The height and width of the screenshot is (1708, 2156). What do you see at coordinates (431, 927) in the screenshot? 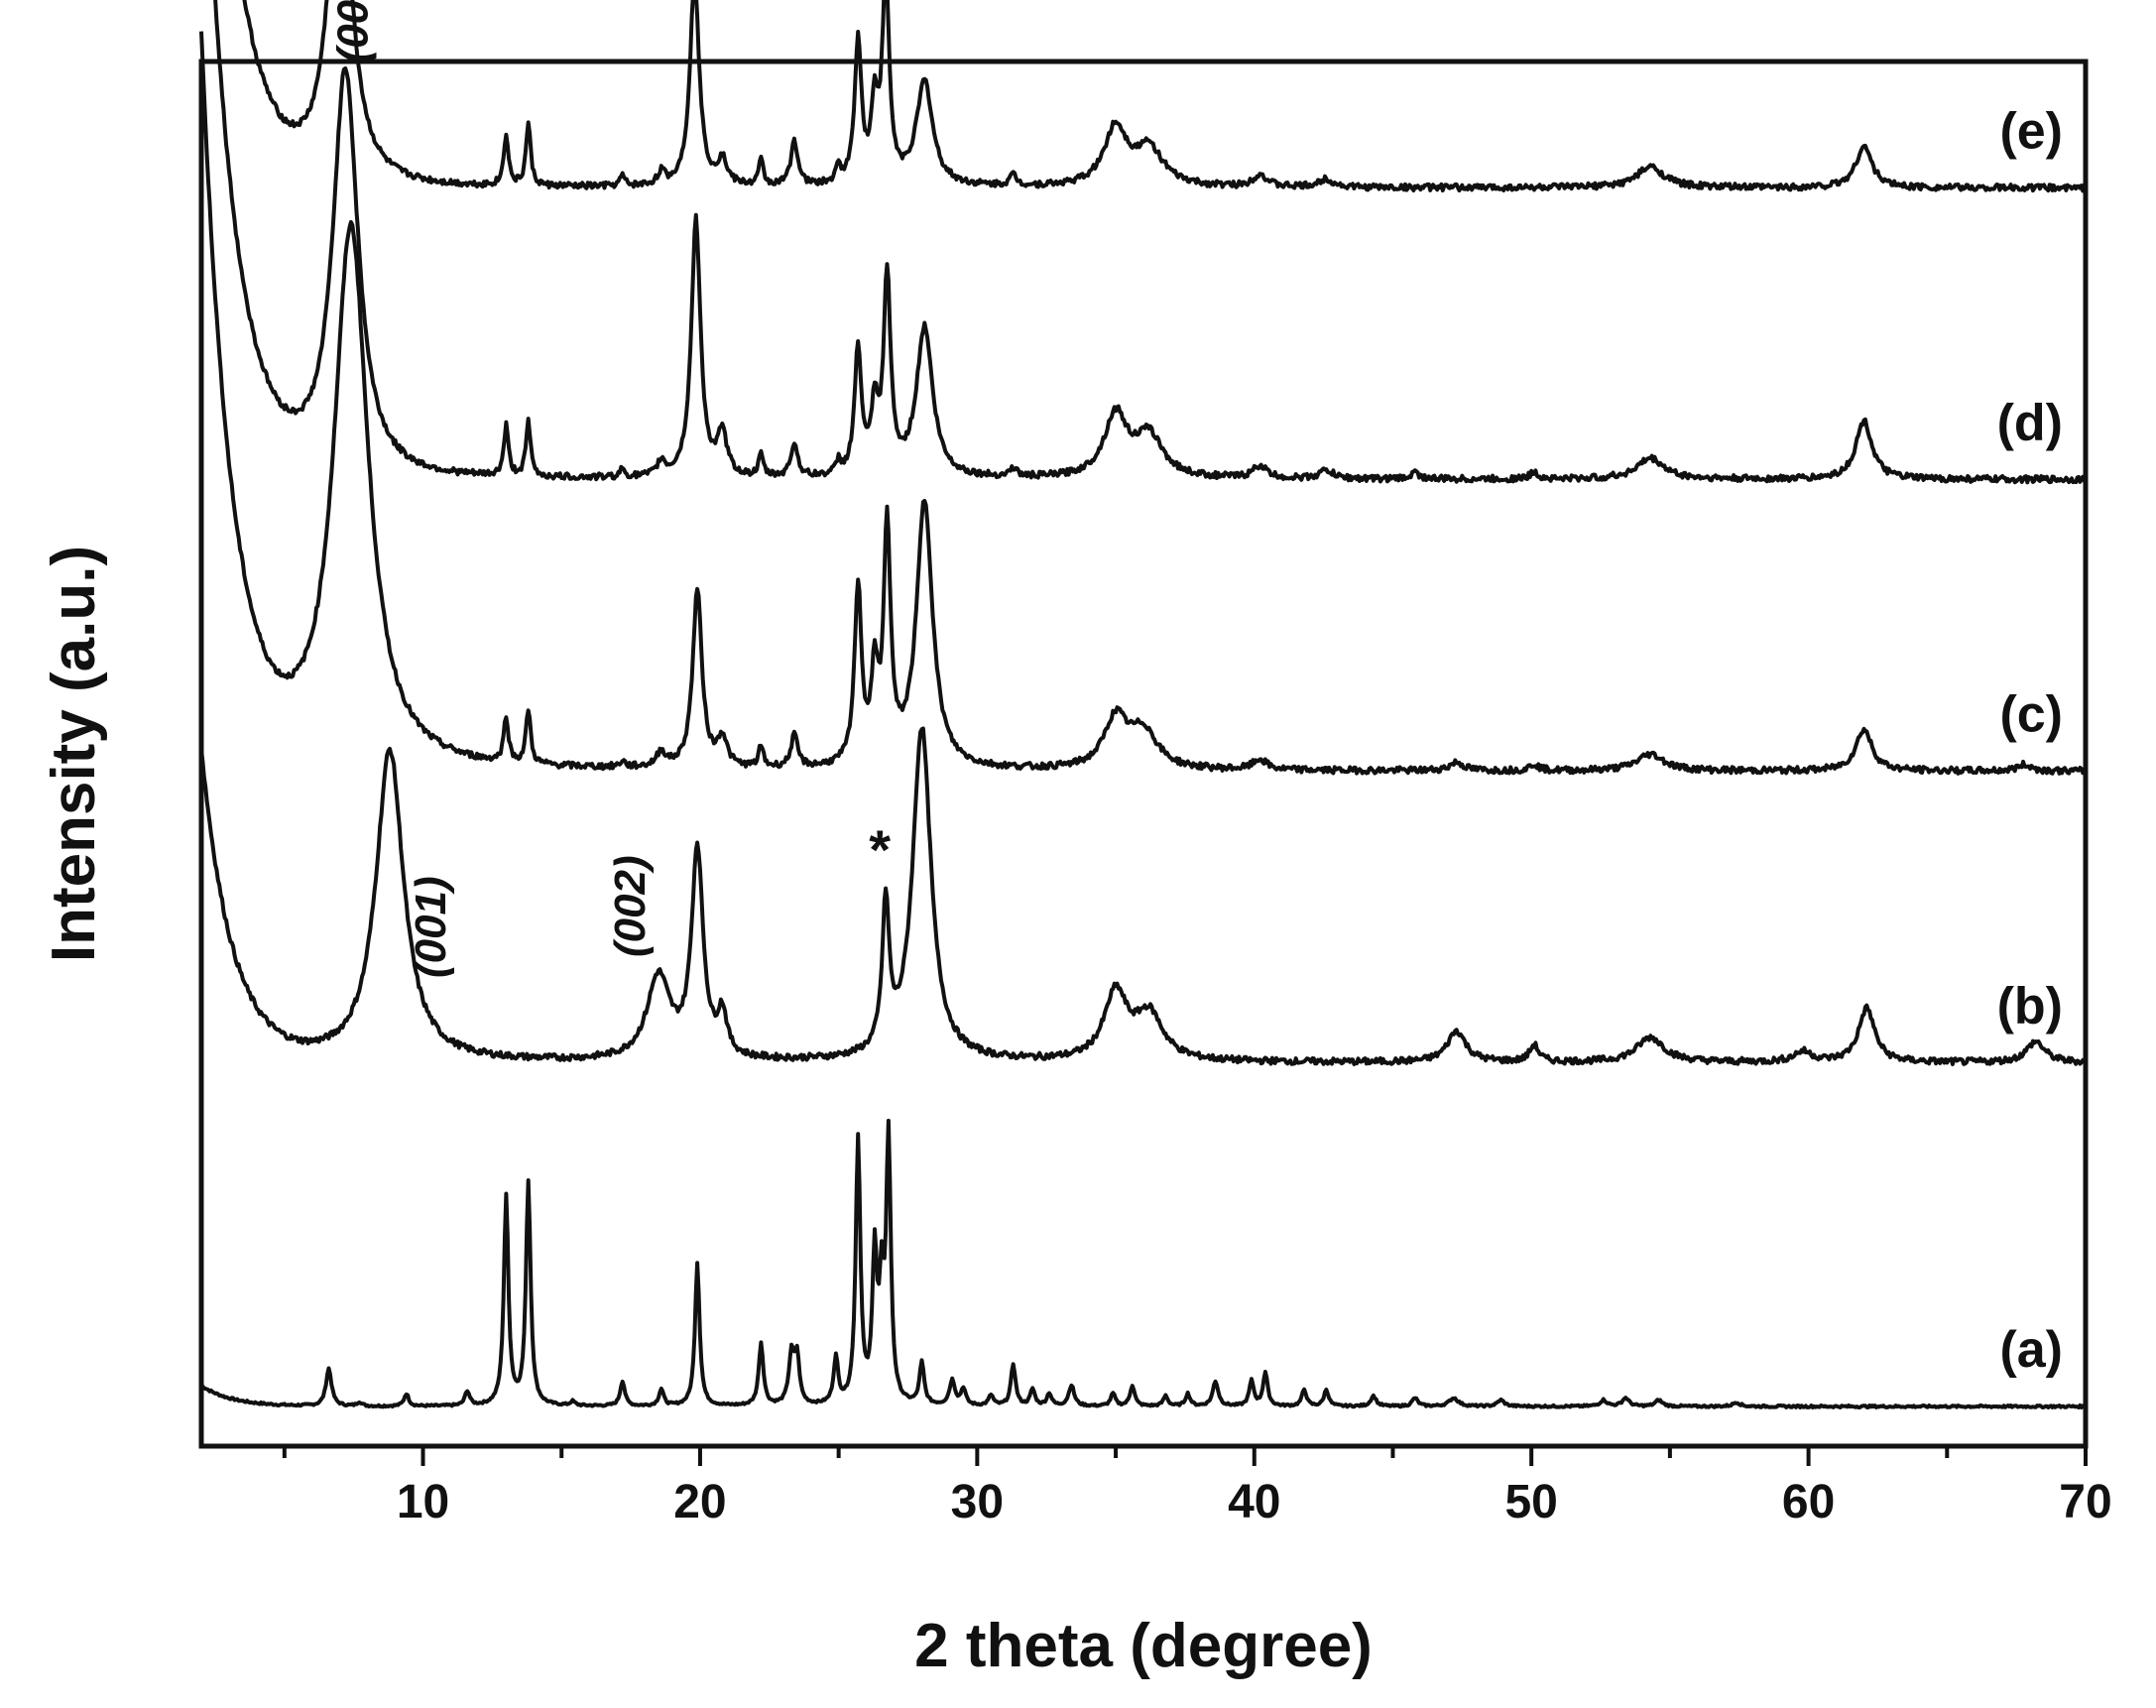
I see `annotation-2: (001)` at bounding box center [431, 927].